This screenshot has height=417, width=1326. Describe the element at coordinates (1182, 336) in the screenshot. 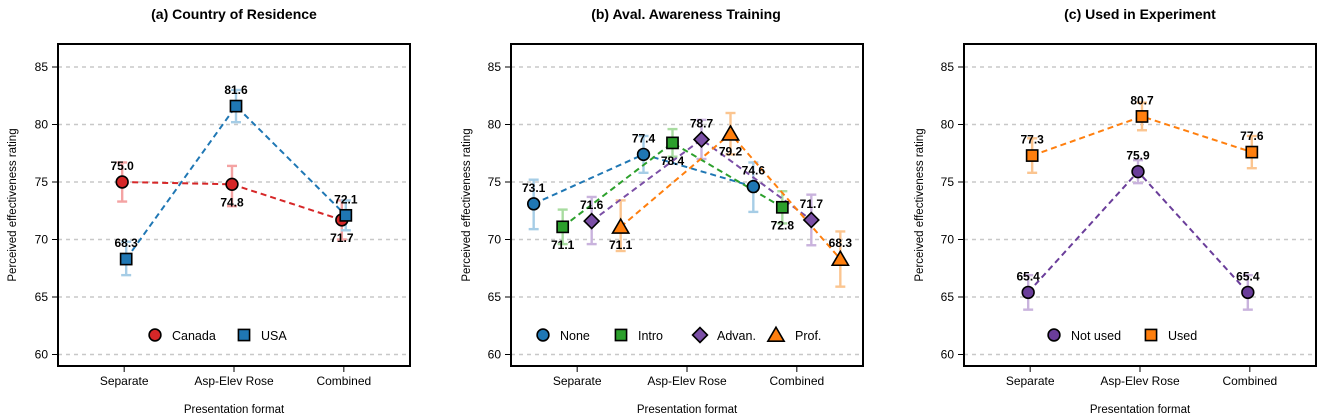

I see `legend-label-used: Used` at that location.